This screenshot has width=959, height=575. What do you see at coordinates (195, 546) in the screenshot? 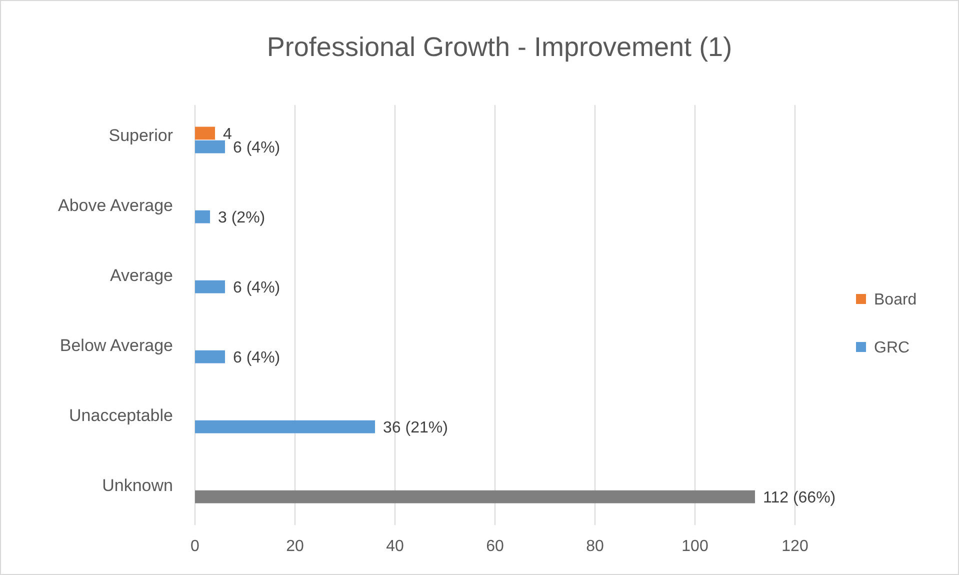
I see `x-tick-label: 0` at bounding box center [195, 546].